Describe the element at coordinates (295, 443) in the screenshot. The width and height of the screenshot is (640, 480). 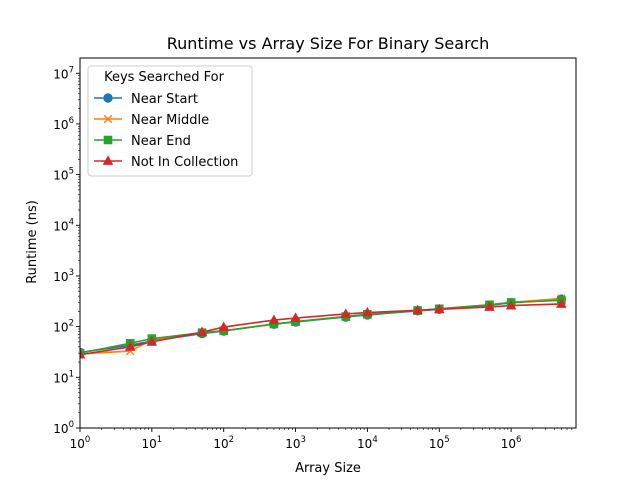
I see `x-tick-label: 10³` at that location.